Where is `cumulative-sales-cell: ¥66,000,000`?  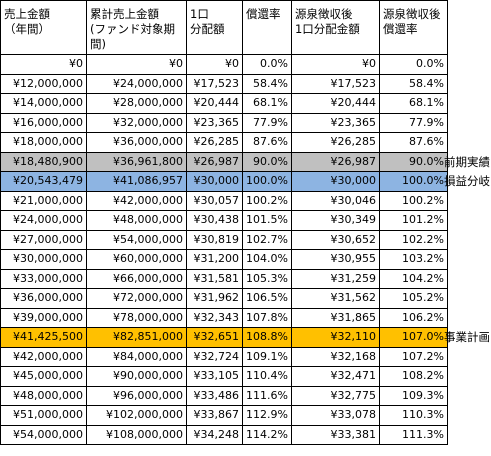
cumulative-sales-cell: ¥66,000,000 is located at coordinates (136, 278).